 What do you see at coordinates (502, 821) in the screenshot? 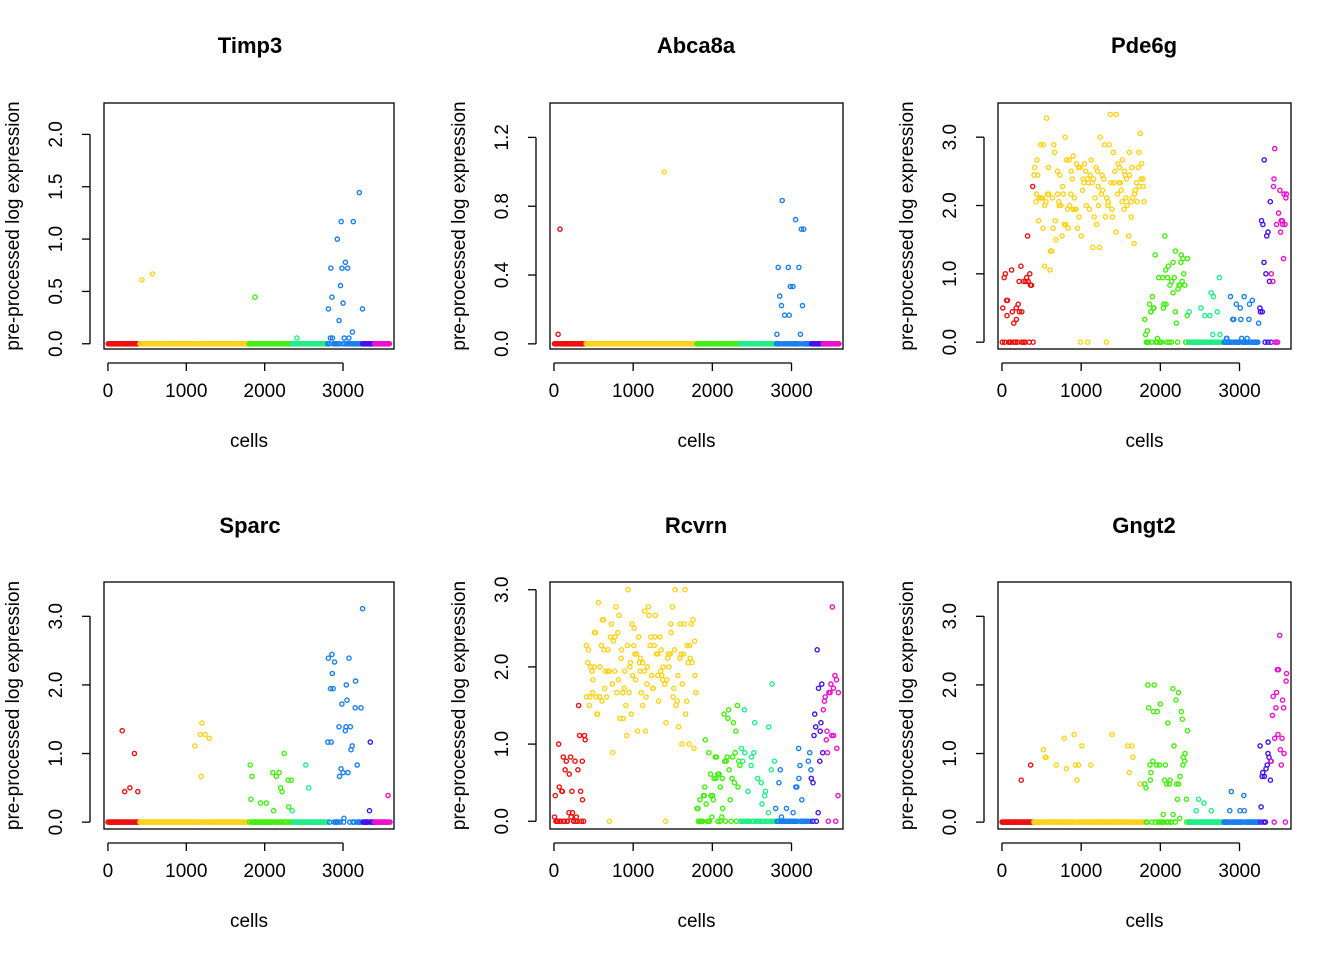
I see `y-tick-label: 0.0` at bounding box center [502, 821].